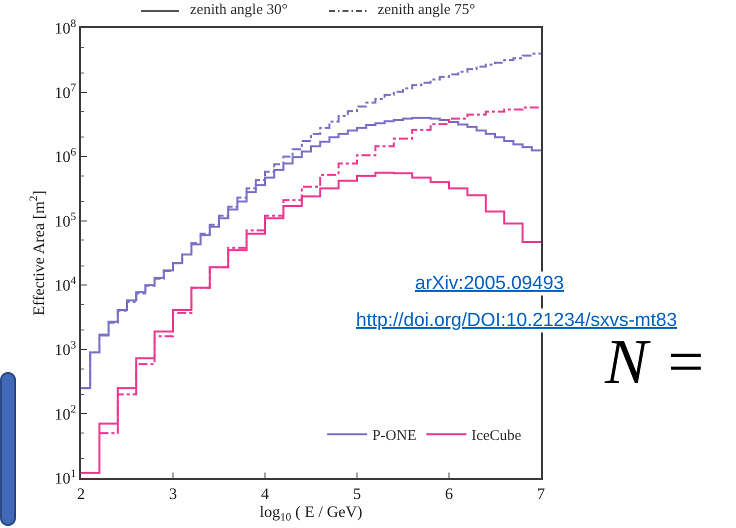 The width and height of the screenshot is (736, 528). Describe the element at coordinates (65, 414) in the screenshot. I see `y-tick-label: 10$^{2}$` at that location.